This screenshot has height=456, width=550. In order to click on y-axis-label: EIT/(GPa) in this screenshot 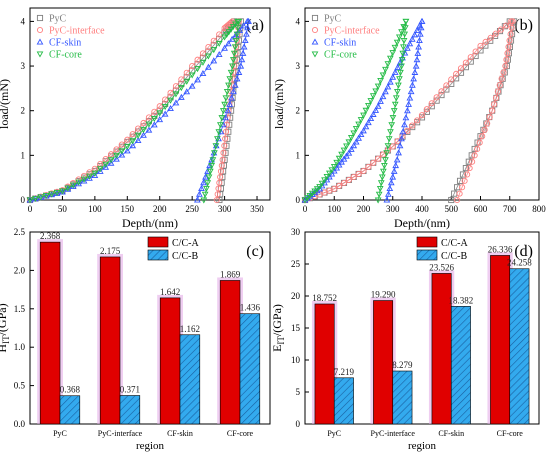, I will do `click(278, 328)`.